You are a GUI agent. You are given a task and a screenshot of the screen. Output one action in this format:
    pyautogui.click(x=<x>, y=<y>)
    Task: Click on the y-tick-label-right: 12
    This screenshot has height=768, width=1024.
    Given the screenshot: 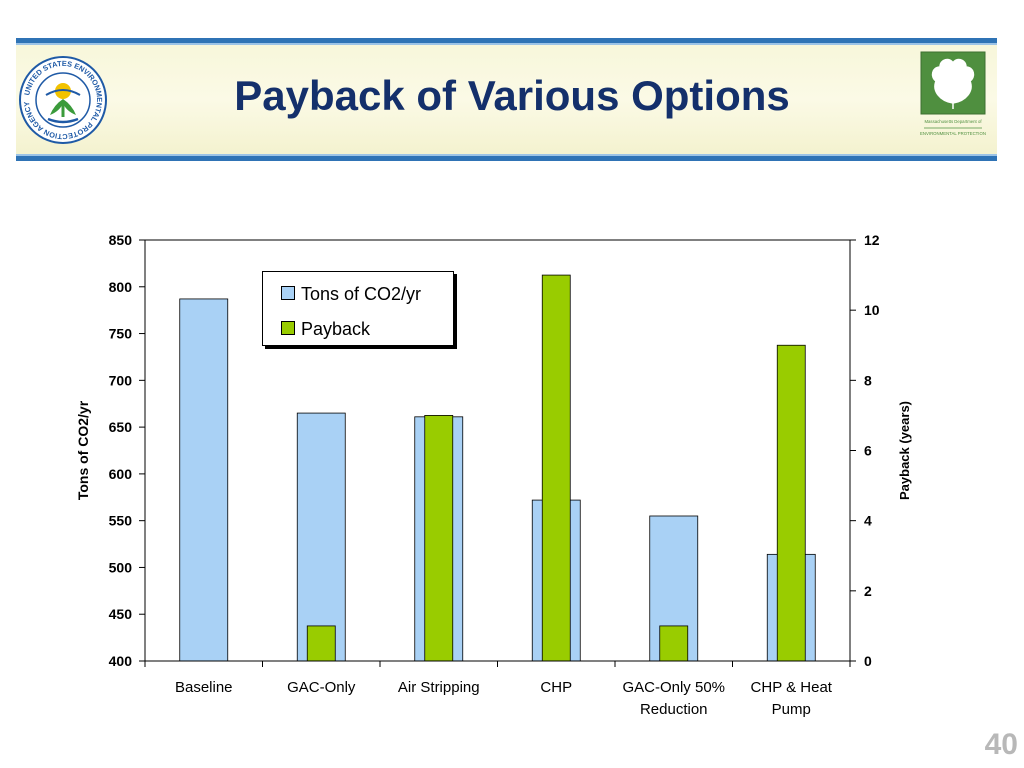 What is the action you would take?
    pyautogui.click(x=872, y=240)
    